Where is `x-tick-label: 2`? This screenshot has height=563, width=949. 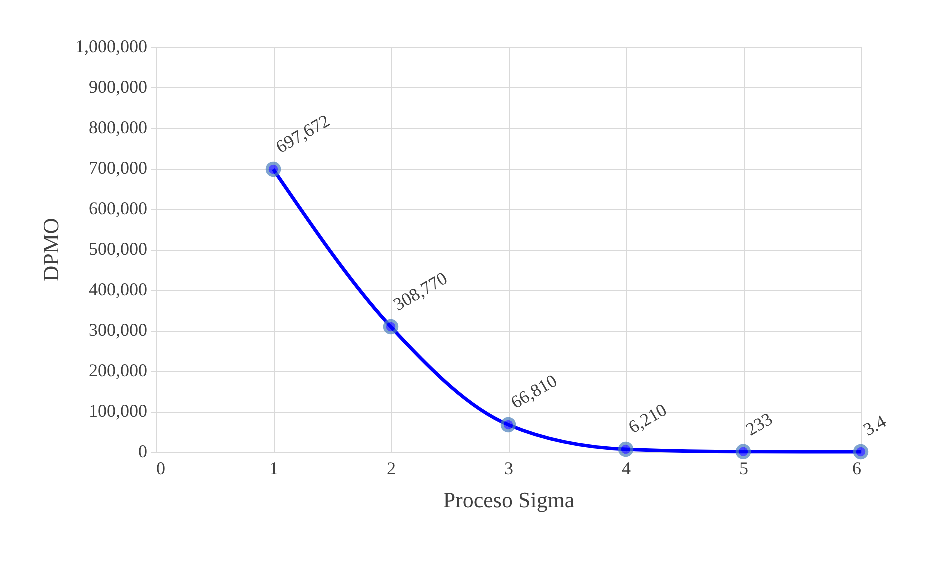 x-tick-label: 2 is located at coordinates (391, 468).